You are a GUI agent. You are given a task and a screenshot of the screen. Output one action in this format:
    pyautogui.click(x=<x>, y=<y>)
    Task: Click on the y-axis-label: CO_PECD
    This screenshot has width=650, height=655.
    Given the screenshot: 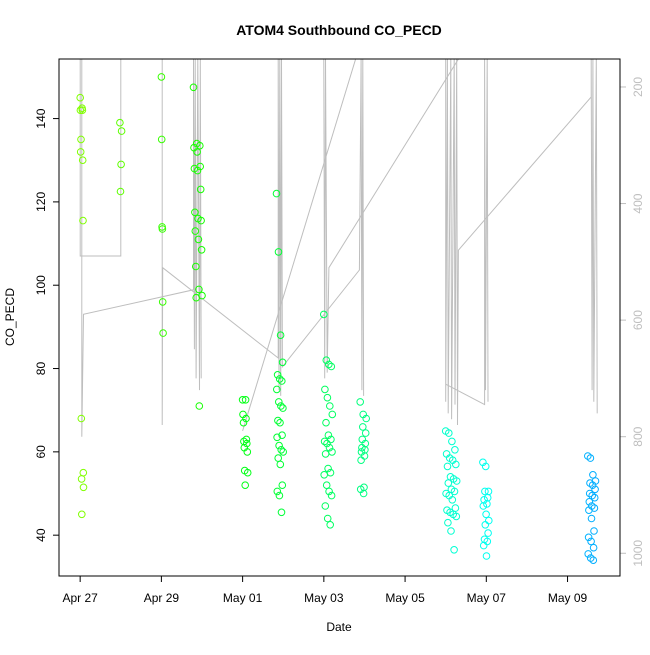 What is the action you would take?
    pyautogui.click(x=10, y=317)
    